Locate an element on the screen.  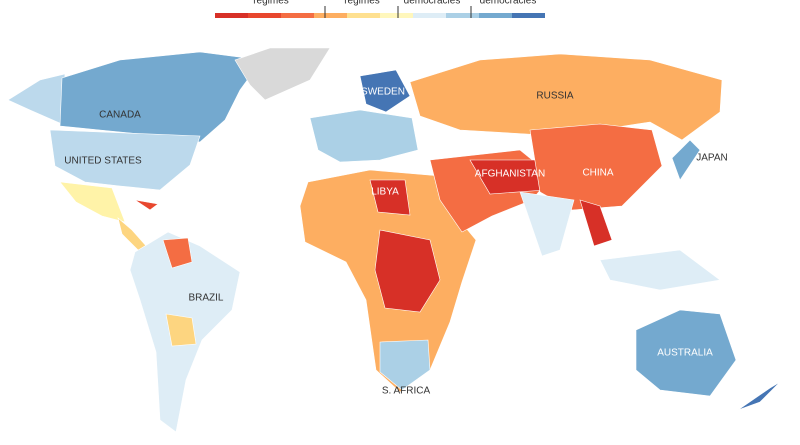
country-label: AFGHANISTAN is located at coordinates (510, 174).